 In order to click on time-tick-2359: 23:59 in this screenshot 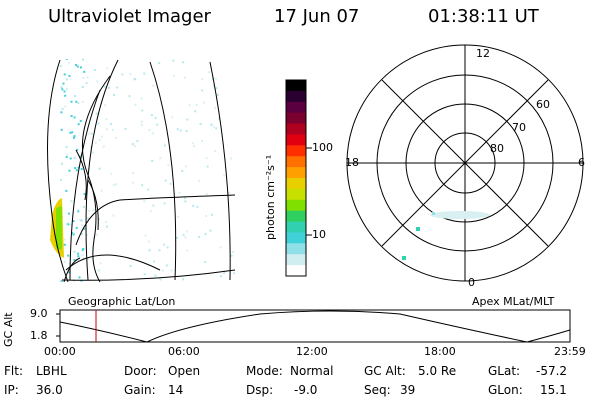, I will do `click(570, 351)`.